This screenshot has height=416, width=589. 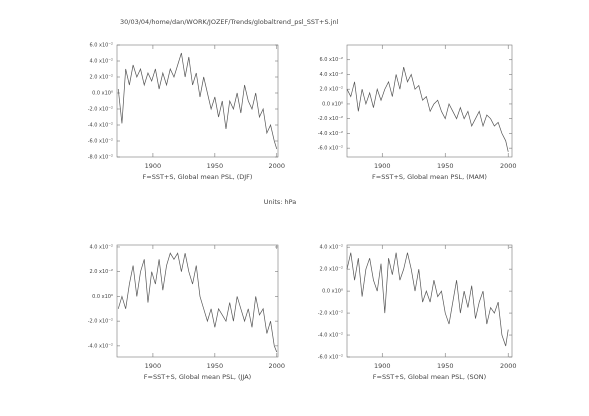 What do you see at coordinates (280, 202) in the screenshot?
I see `units-note: Units: hPa` at bounding box center [280, 202].